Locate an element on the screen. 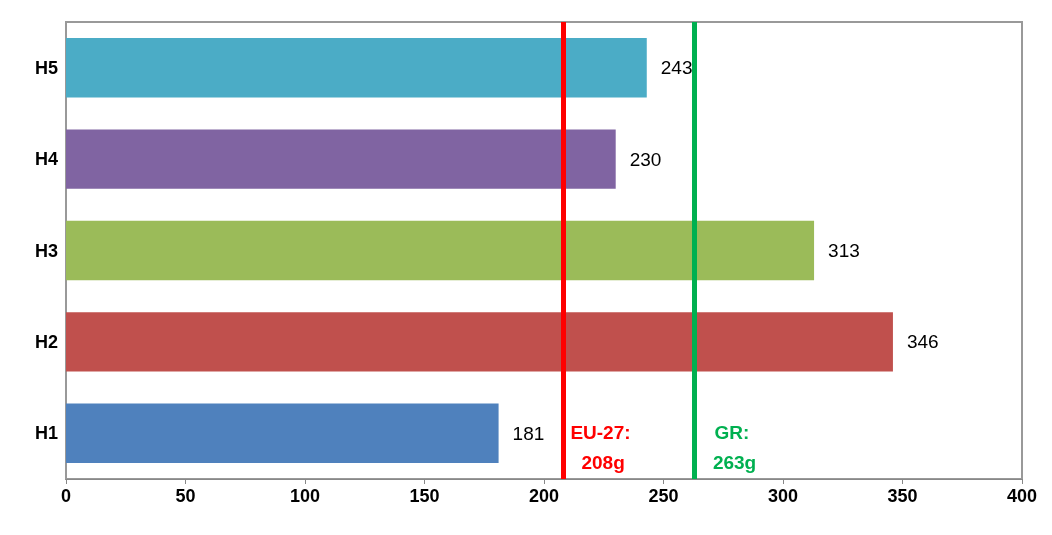  x-tick-label: 150 is located at coordinates (424, 496).